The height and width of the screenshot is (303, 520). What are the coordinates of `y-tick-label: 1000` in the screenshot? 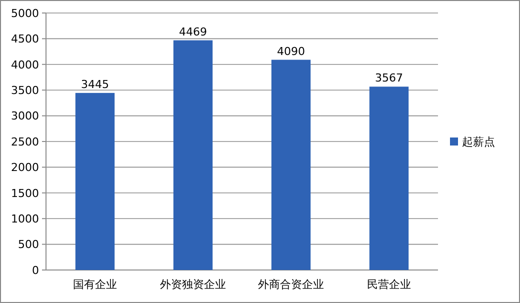 It's located at (25, 219).